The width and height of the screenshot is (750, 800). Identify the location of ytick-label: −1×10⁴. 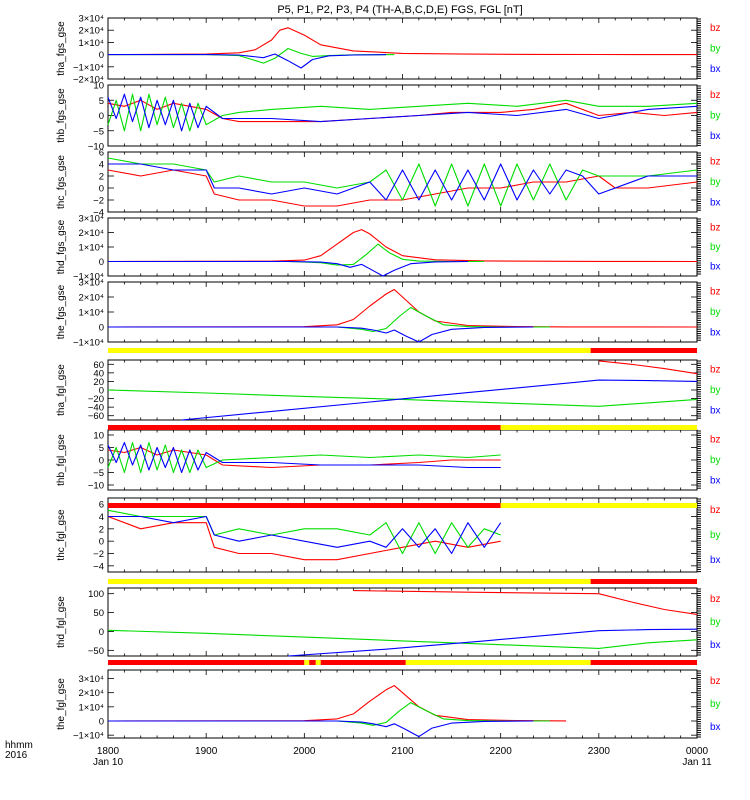
(88, 343).